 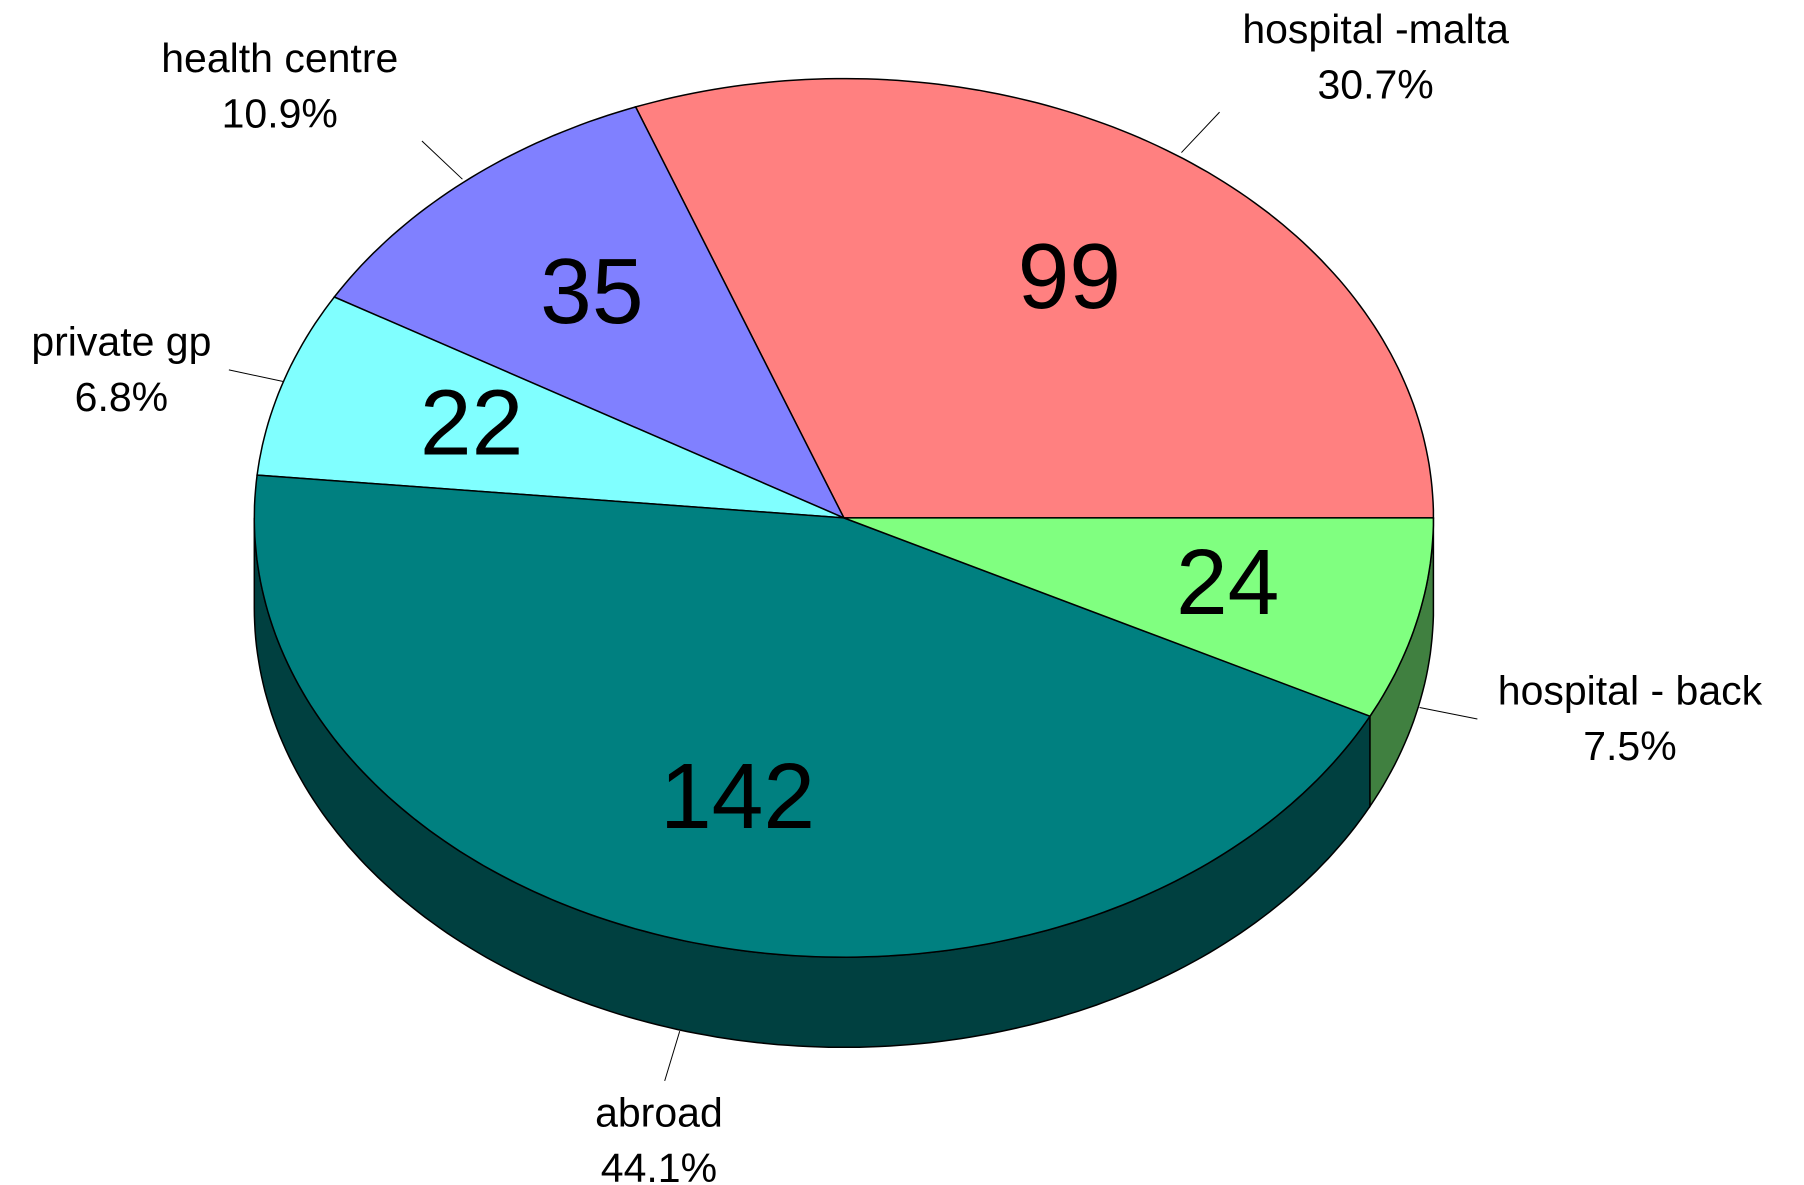 What do you see at coordinates (737, 796) in the screenshot?
I see `data-label: 142` at bounding box center [737, 796].